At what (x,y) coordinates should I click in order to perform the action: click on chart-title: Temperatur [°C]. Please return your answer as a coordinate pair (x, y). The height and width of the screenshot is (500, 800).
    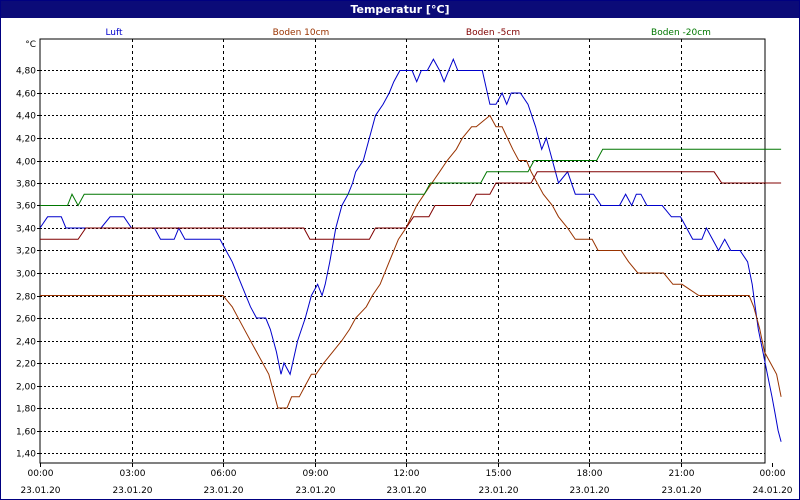
    Looking at the image, I should click on (400, 9).